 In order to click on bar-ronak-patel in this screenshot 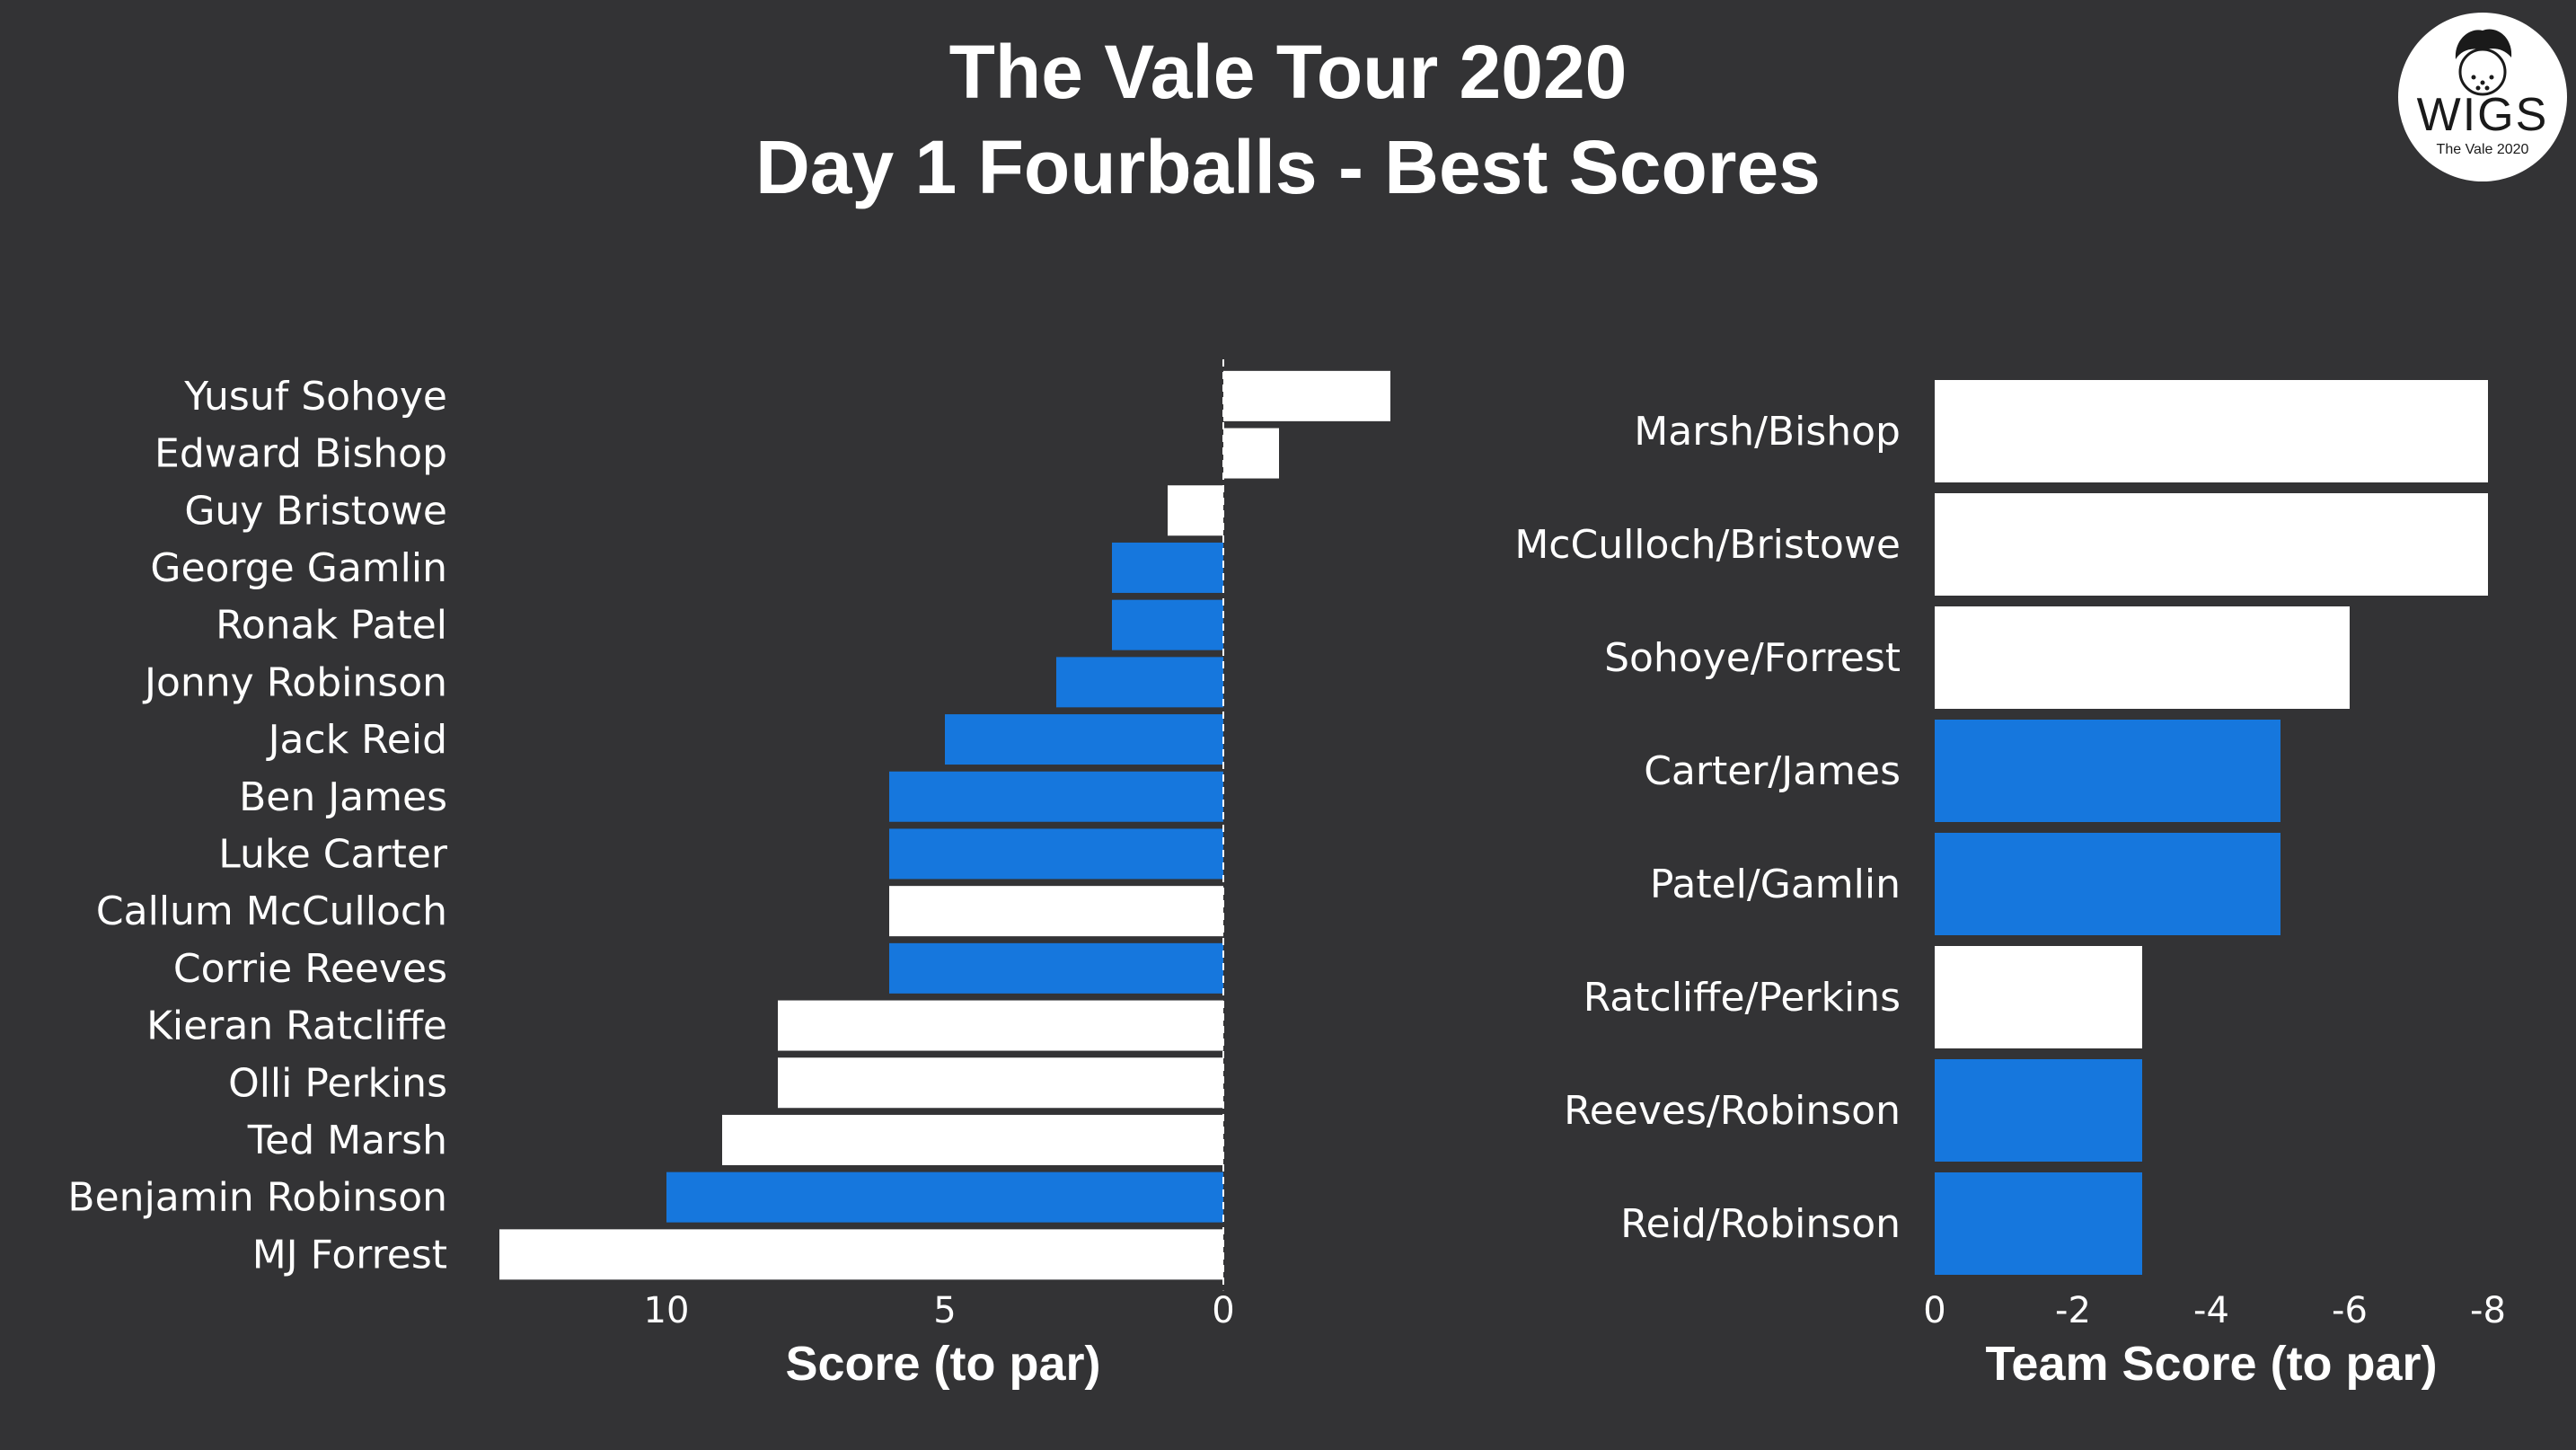, I will do `click(1167, 625)`.